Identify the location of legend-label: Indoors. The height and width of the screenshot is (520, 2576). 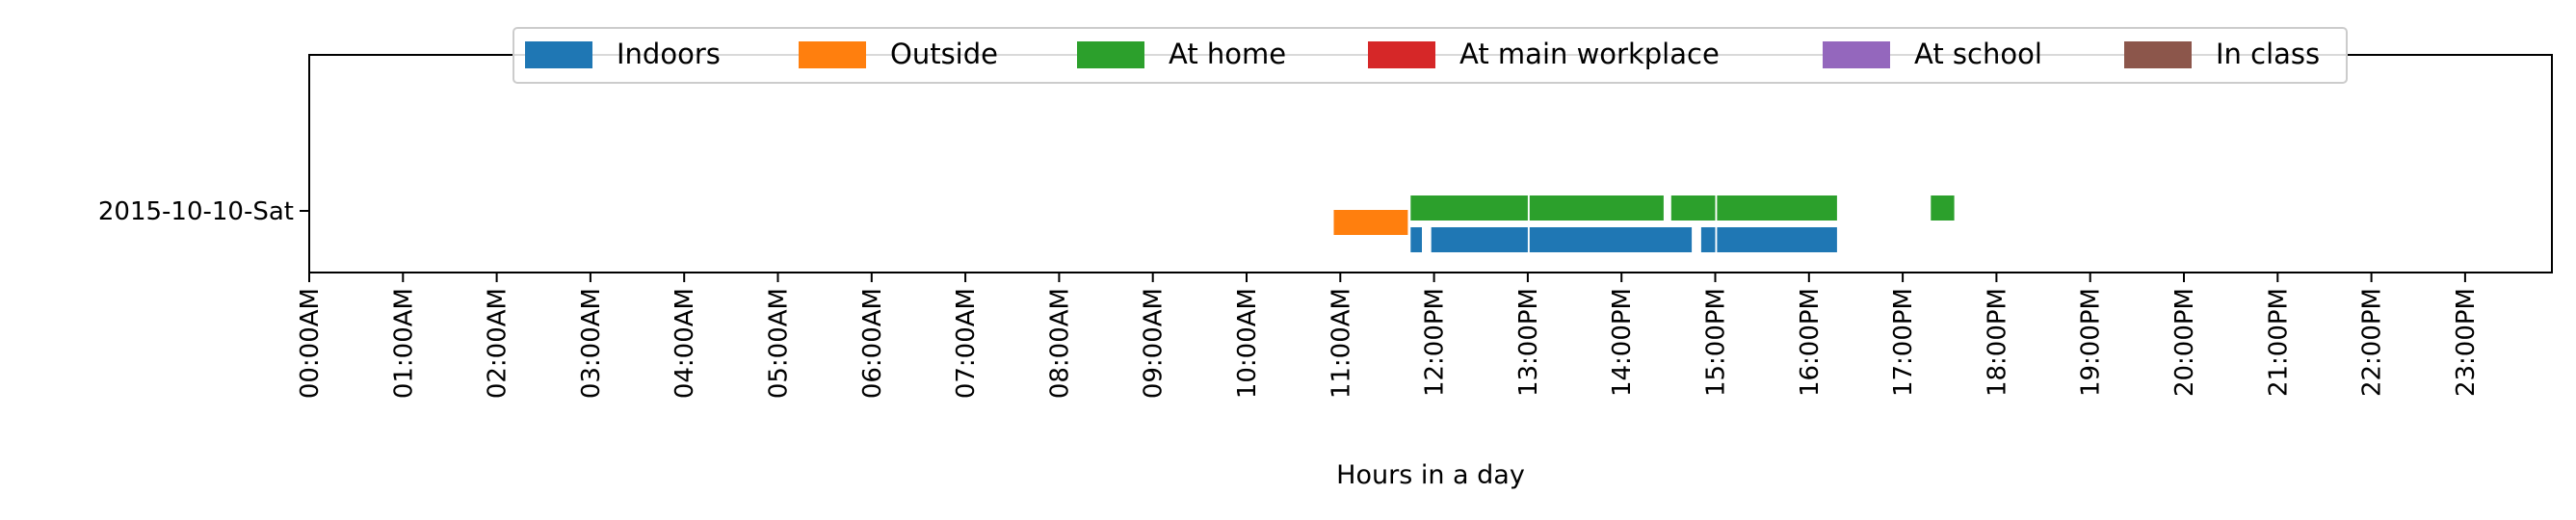
(669, 54).